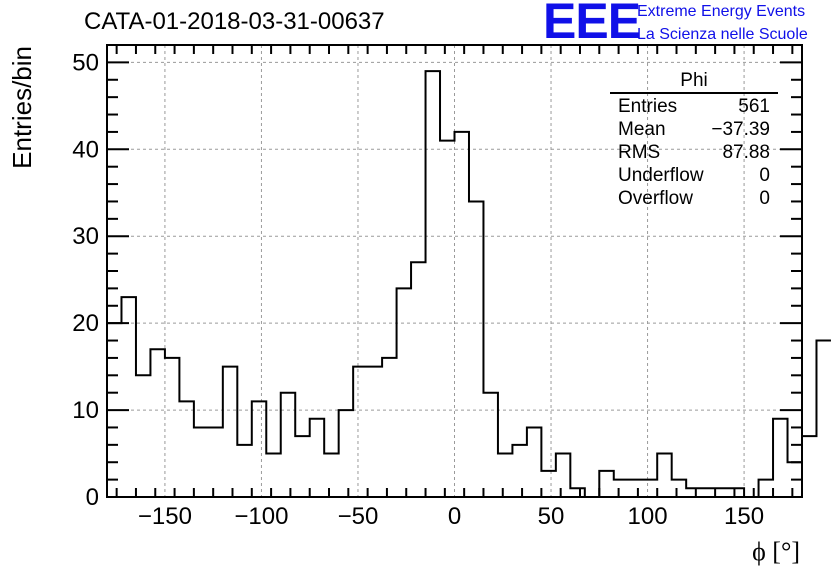 The image size is (836, 572). What do you see at coordinates (648, 106) in the screenshot?
I see `stats-label: Entries` at bounding box center [648, 106].